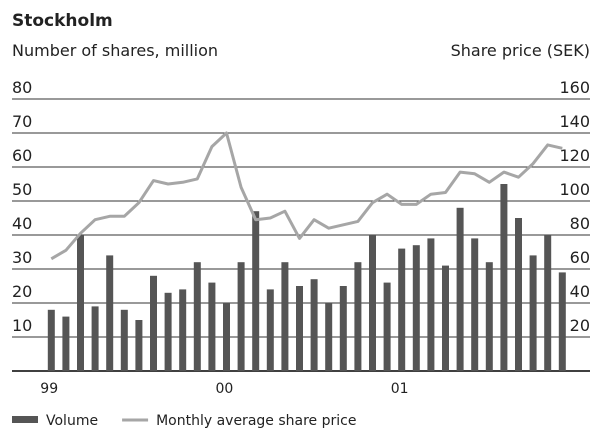 This screenshot has width=602, height=433. Describe the element at coordinates (62, 21) in the screenshot. I see `chart-title: Stockholm` at that location.